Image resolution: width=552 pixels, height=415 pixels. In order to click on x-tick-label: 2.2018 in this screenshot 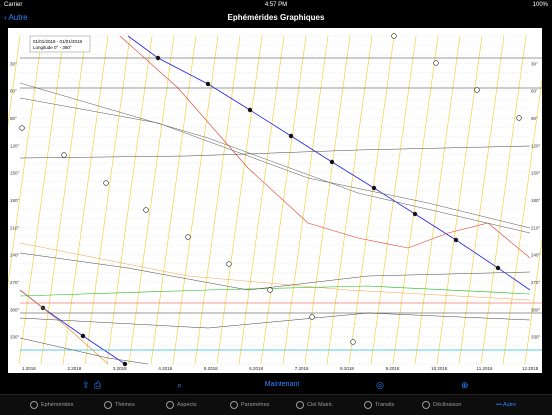, I will do `click(74, 368)`.